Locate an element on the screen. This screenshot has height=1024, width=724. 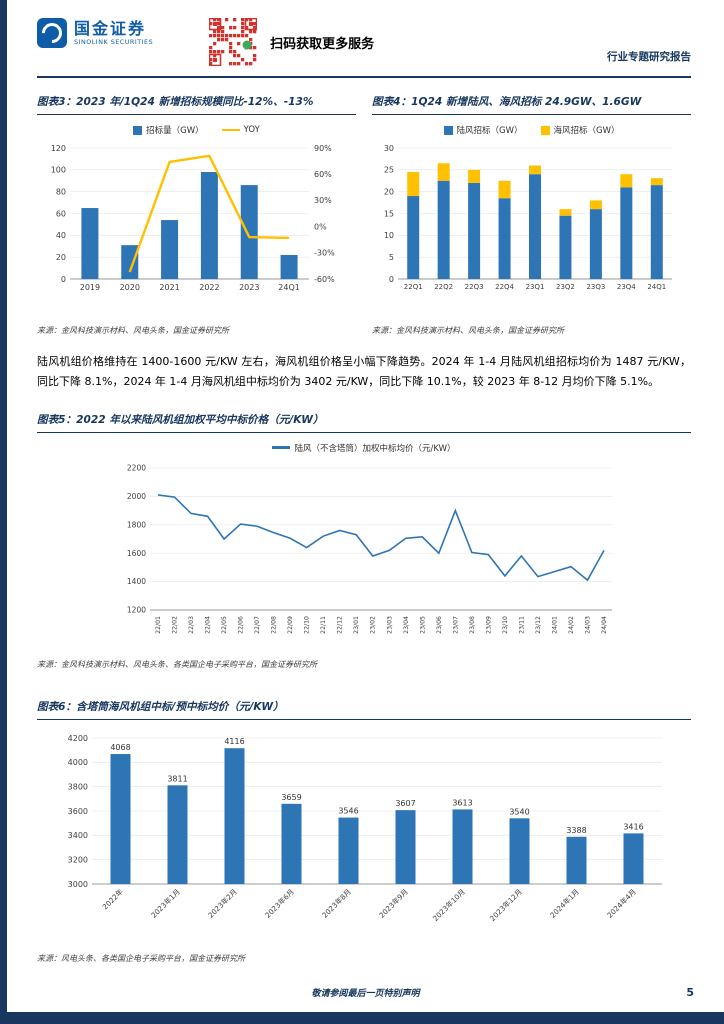
legend-item-offshore: 海风招标（GW） is located at coordinates (580, 130).